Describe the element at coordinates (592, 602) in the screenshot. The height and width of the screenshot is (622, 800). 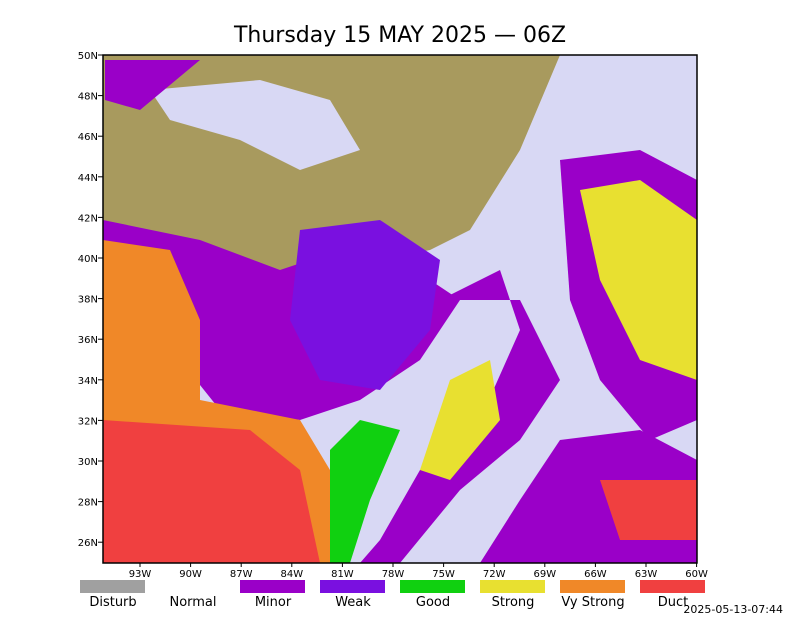
I see `legend-label: Vy Strong` at that location.